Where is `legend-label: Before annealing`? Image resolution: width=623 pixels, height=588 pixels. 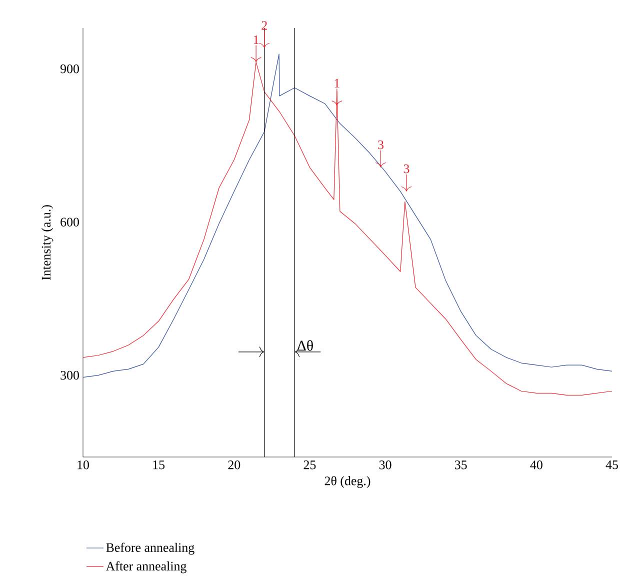 legend-label: Before annealing is located at coordinates (150, 548).